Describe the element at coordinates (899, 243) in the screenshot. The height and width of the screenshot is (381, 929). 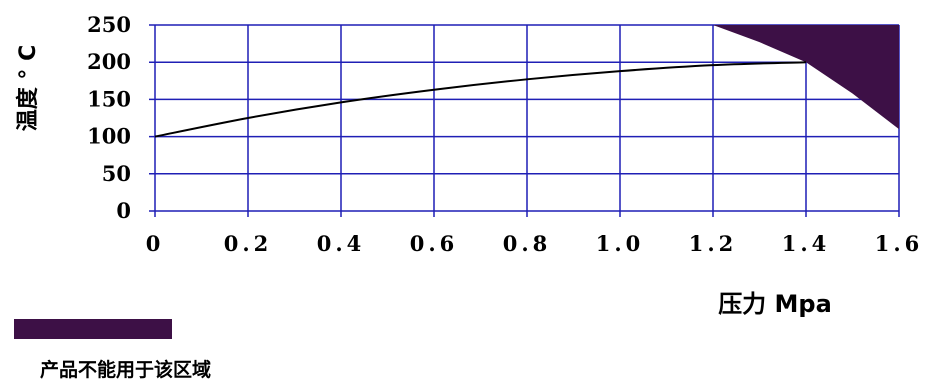
I see `x-tick-label: 1.6` at that location.